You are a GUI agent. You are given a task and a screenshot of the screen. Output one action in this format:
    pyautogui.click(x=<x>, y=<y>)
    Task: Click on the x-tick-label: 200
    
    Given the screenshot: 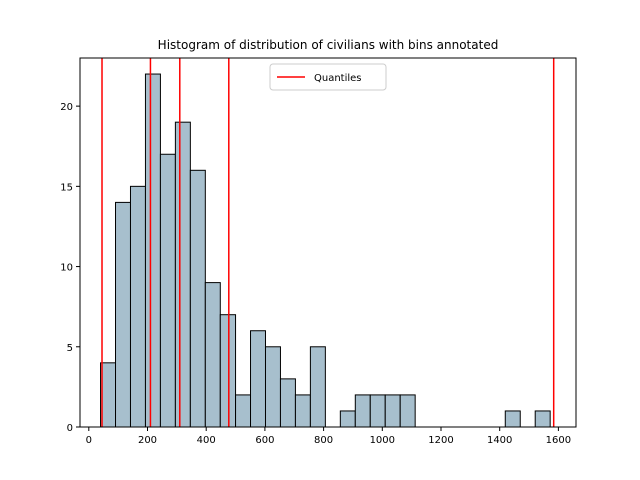 What is the action you would take?
    pyautogui.click(x=147, y=440)
    